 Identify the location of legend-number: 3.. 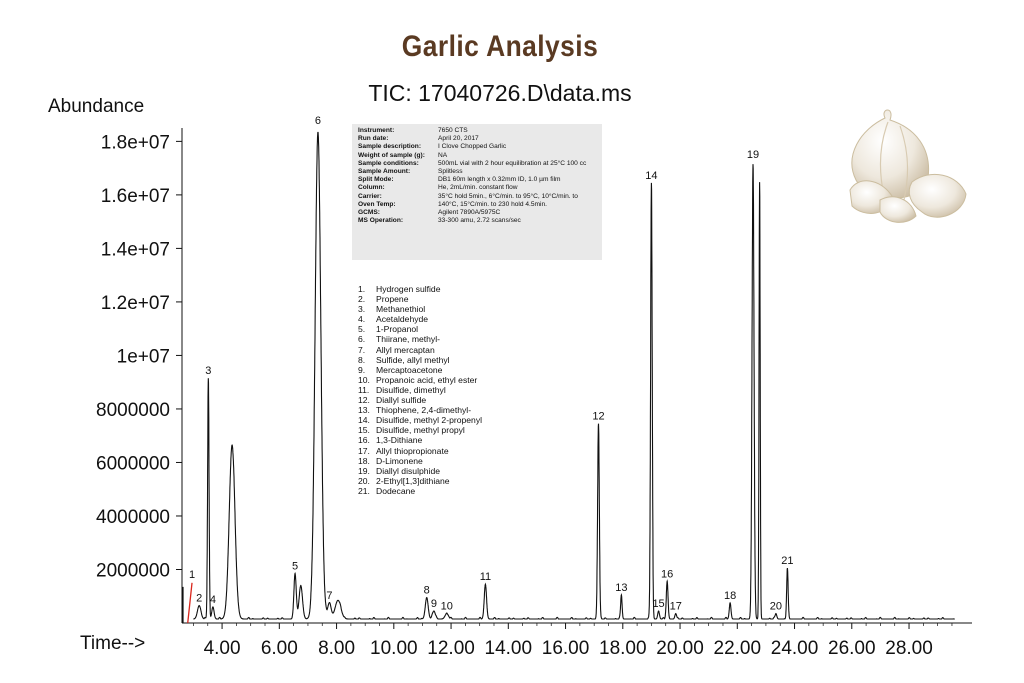
(362, 309).